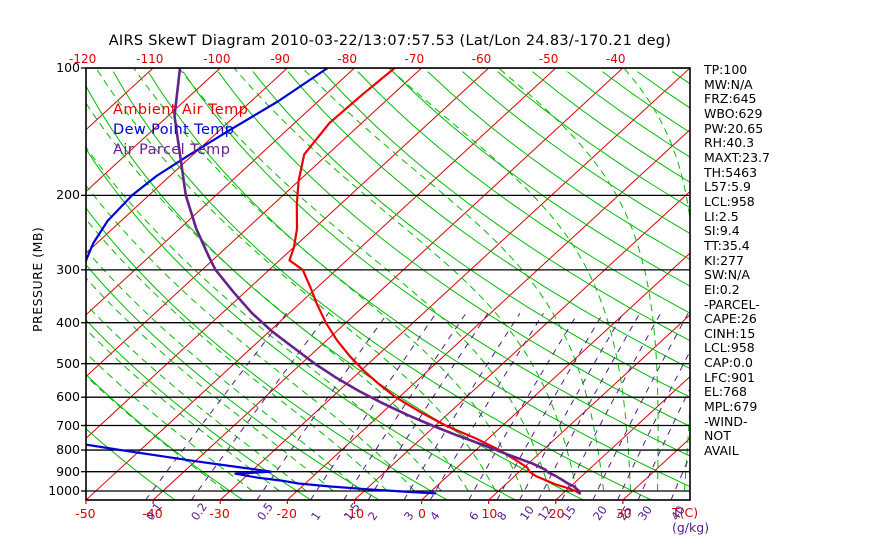 This screenshot has height=560, width=870. What do you see at coordinates (174, 130) in the screenshot?
I see `legend-dew-point-temp: Dew Point Temp` at bounding box center [174, 130].